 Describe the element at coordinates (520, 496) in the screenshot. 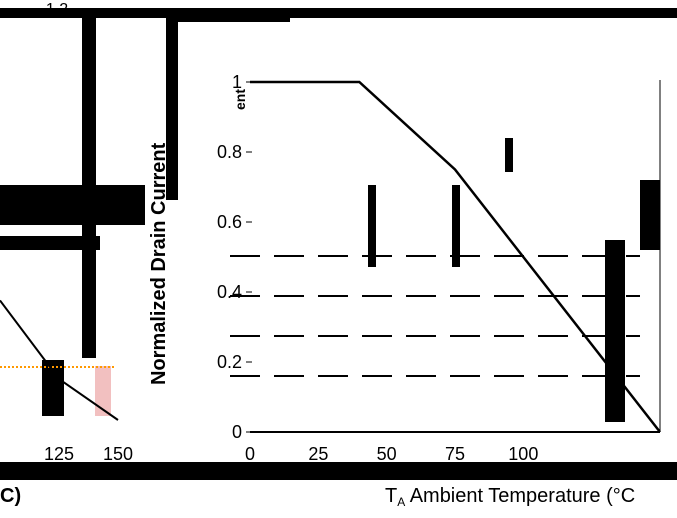

I see `x-axis-label-rest: Ambient Temperature (°C` at that location.